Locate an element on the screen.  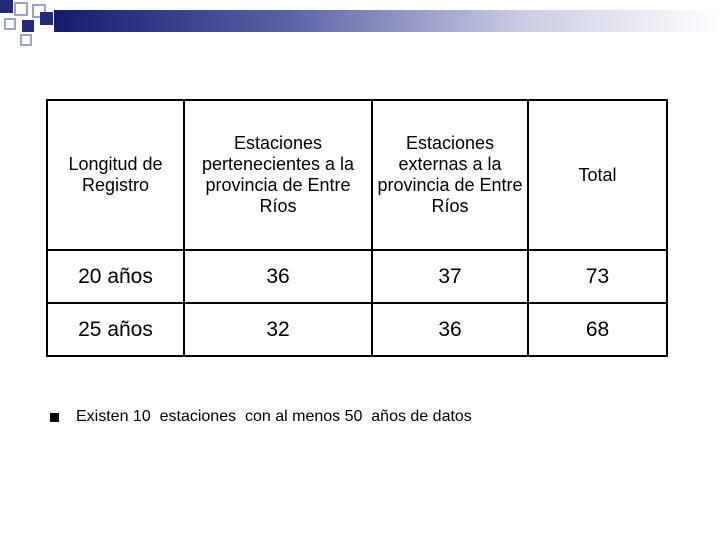
table-row: 20 años 36 37 73 is located at coordinates (357, 276).